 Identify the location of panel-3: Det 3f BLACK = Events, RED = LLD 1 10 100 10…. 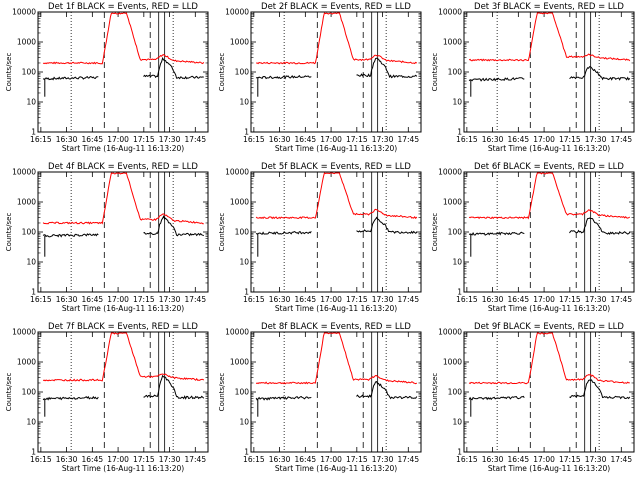
(533, 77).